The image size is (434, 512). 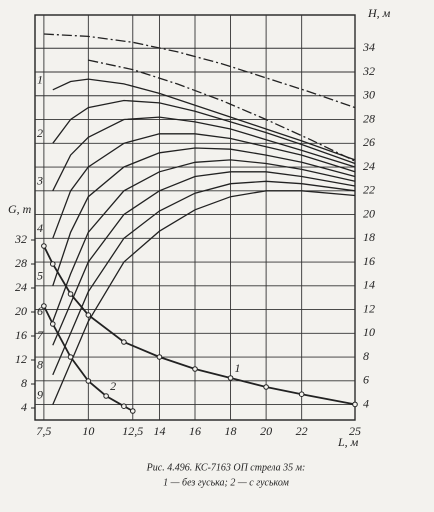 I want to click on y-tick-label: 16, so click(x=21, y=335).